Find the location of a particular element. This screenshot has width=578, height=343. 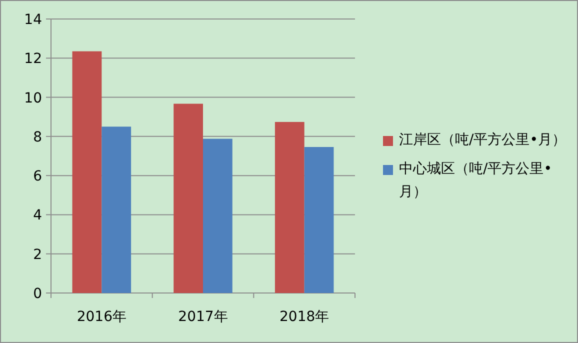

y-tick-label: 12 is located at coordinates (33, 59).